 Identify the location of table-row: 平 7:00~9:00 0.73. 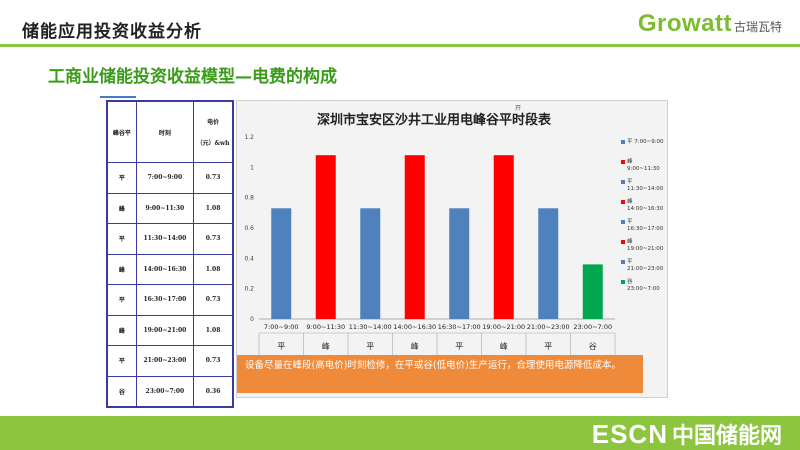
(170, 178).